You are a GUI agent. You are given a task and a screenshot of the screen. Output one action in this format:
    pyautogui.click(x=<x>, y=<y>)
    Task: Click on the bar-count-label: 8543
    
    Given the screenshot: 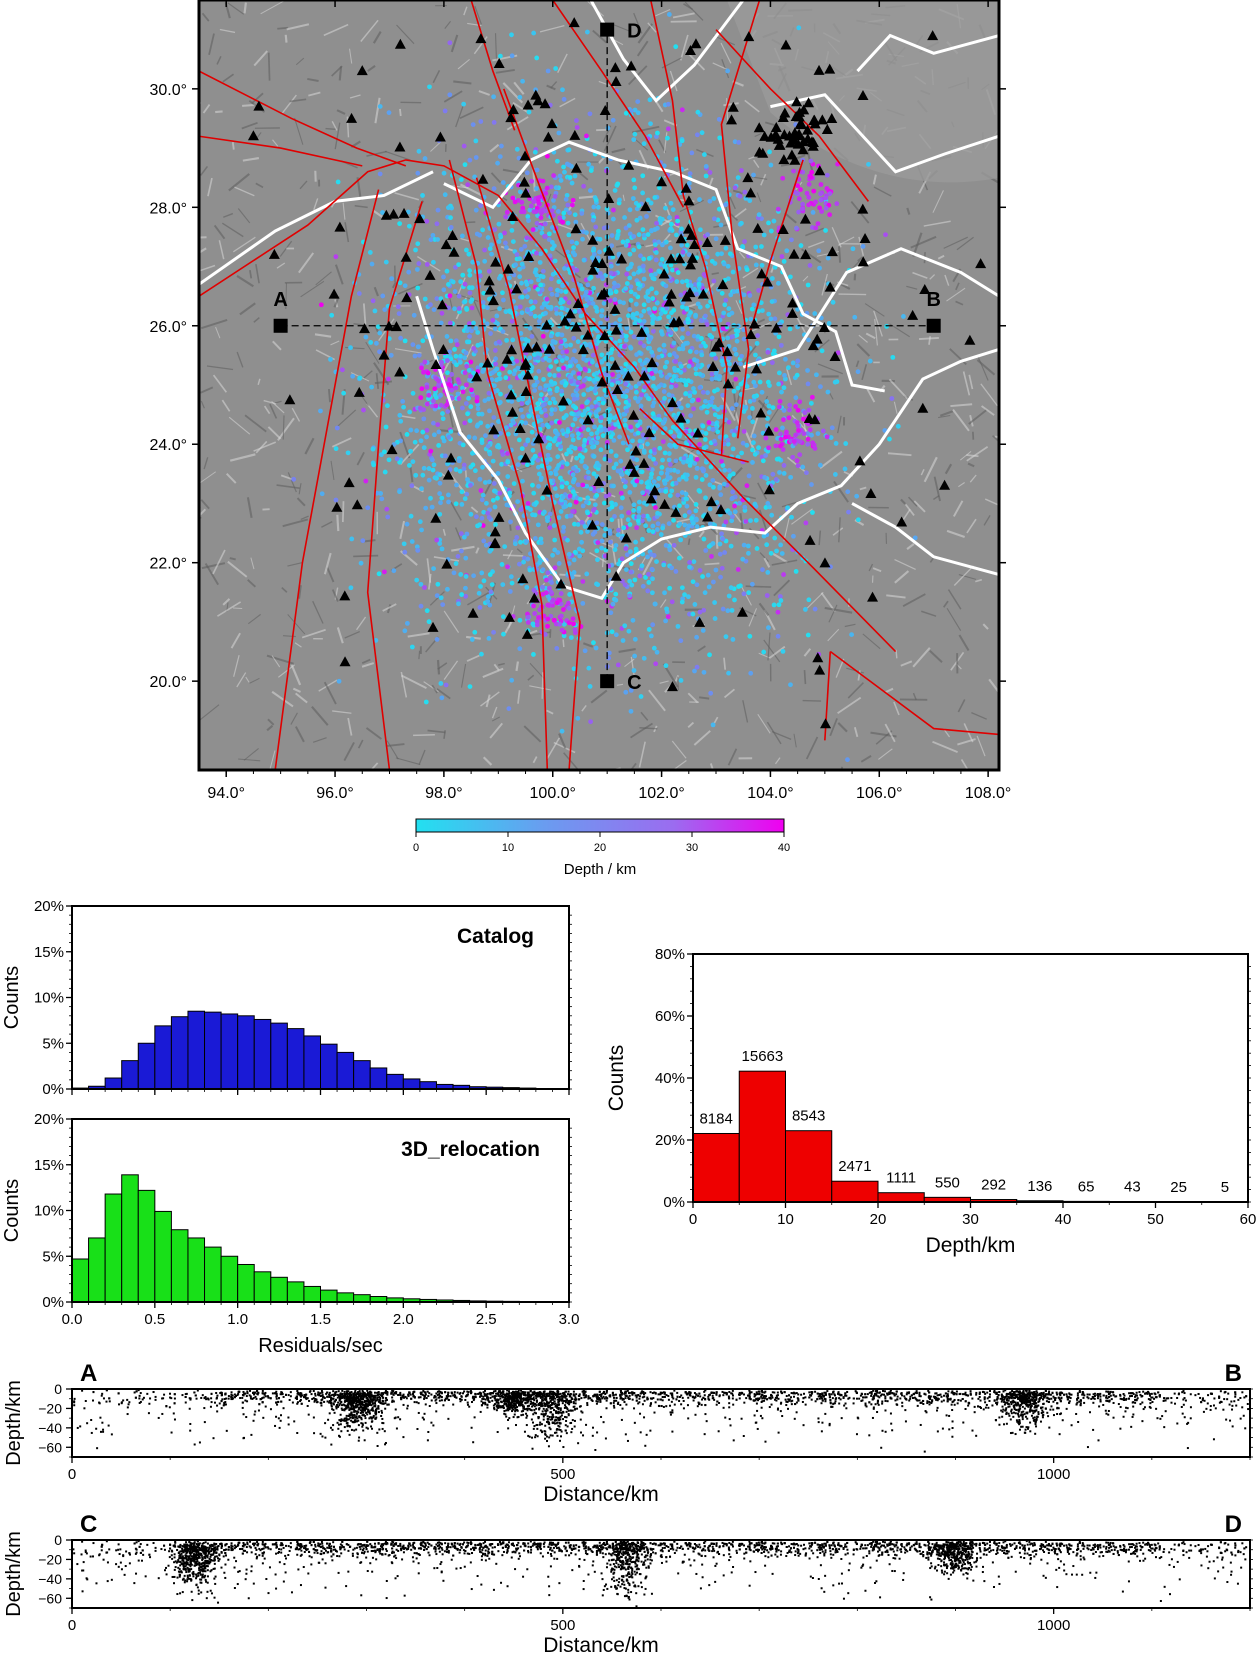 What is the action you would take?
    pyautogui.click(x=808, y=1116)
    